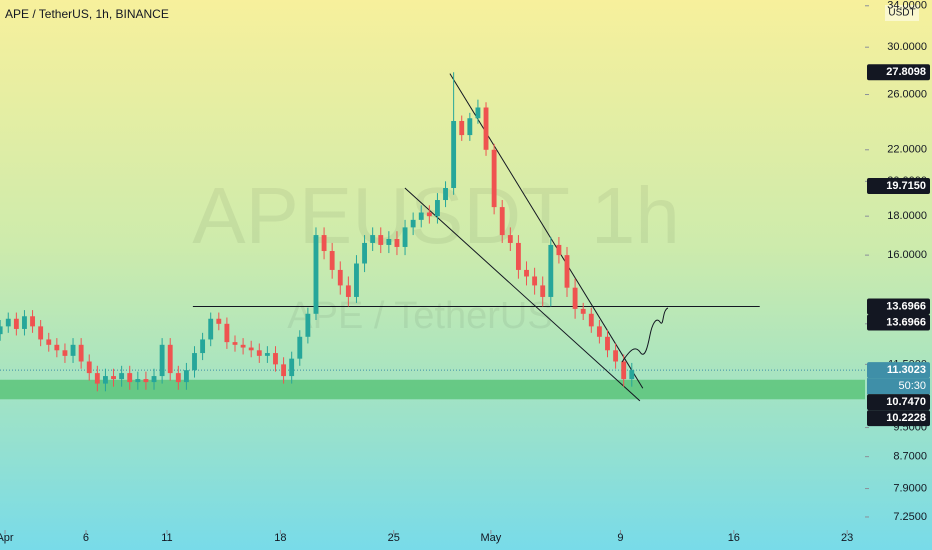 This screenshot has width=932, height=550. I want to click on x-tick-label: 25, so click(394, 538).